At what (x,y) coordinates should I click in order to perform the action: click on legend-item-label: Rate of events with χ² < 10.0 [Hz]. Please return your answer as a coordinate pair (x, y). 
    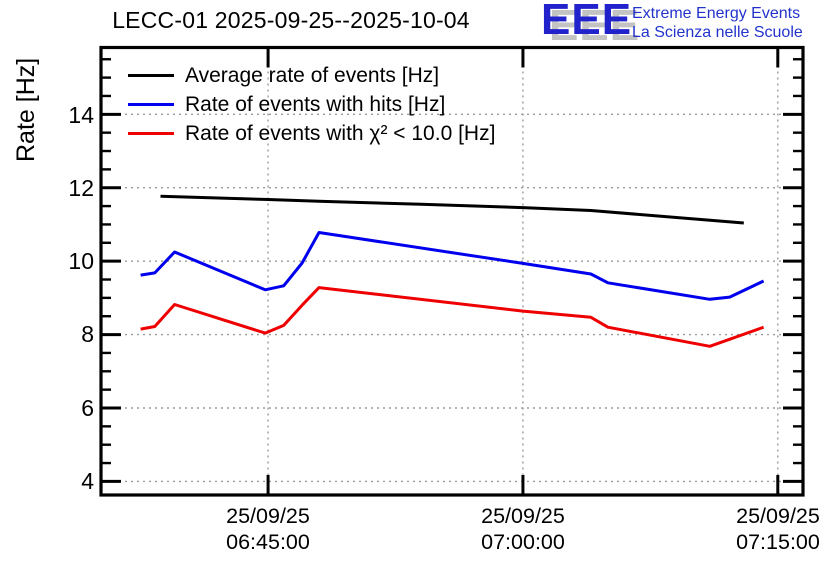
    Looking at the image, I should click on (340, 133).